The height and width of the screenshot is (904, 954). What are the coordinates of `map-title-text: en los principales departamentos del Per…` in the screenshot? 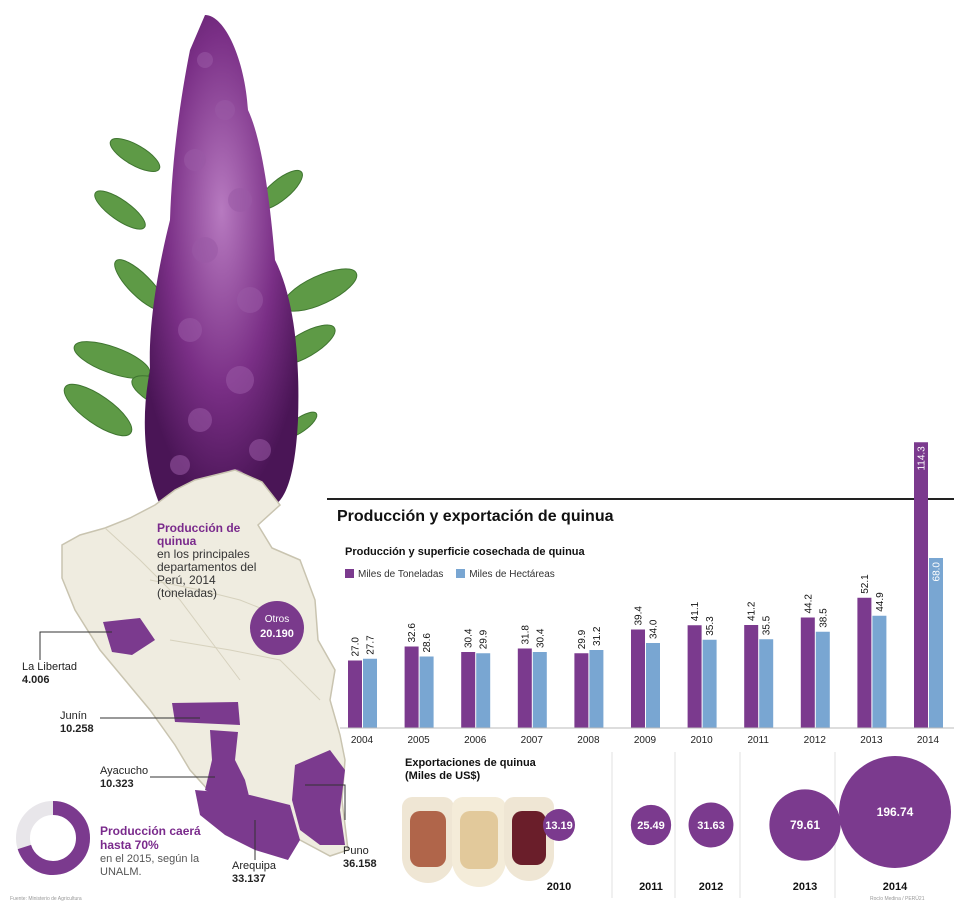 It's located at (207, 567).